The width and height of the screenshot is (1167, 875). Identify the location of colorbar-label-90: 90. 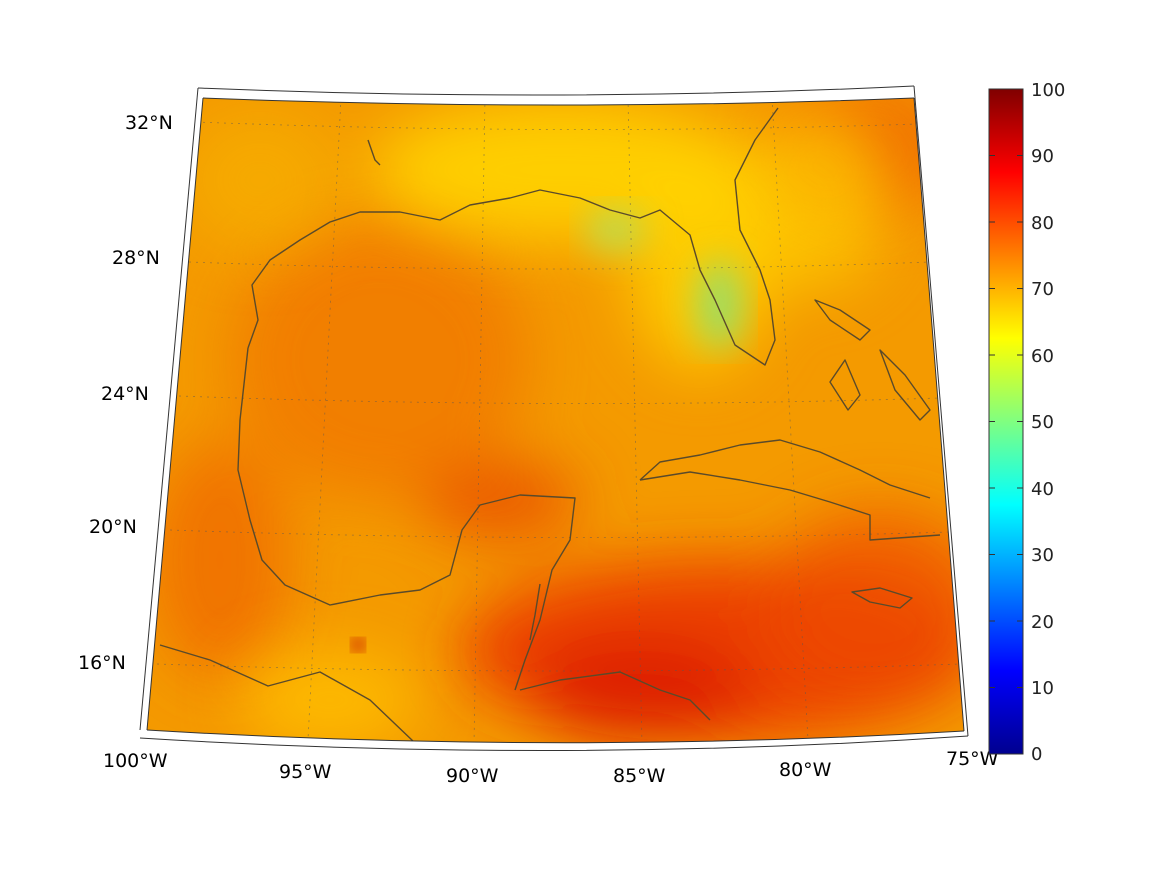
(1042, 156).